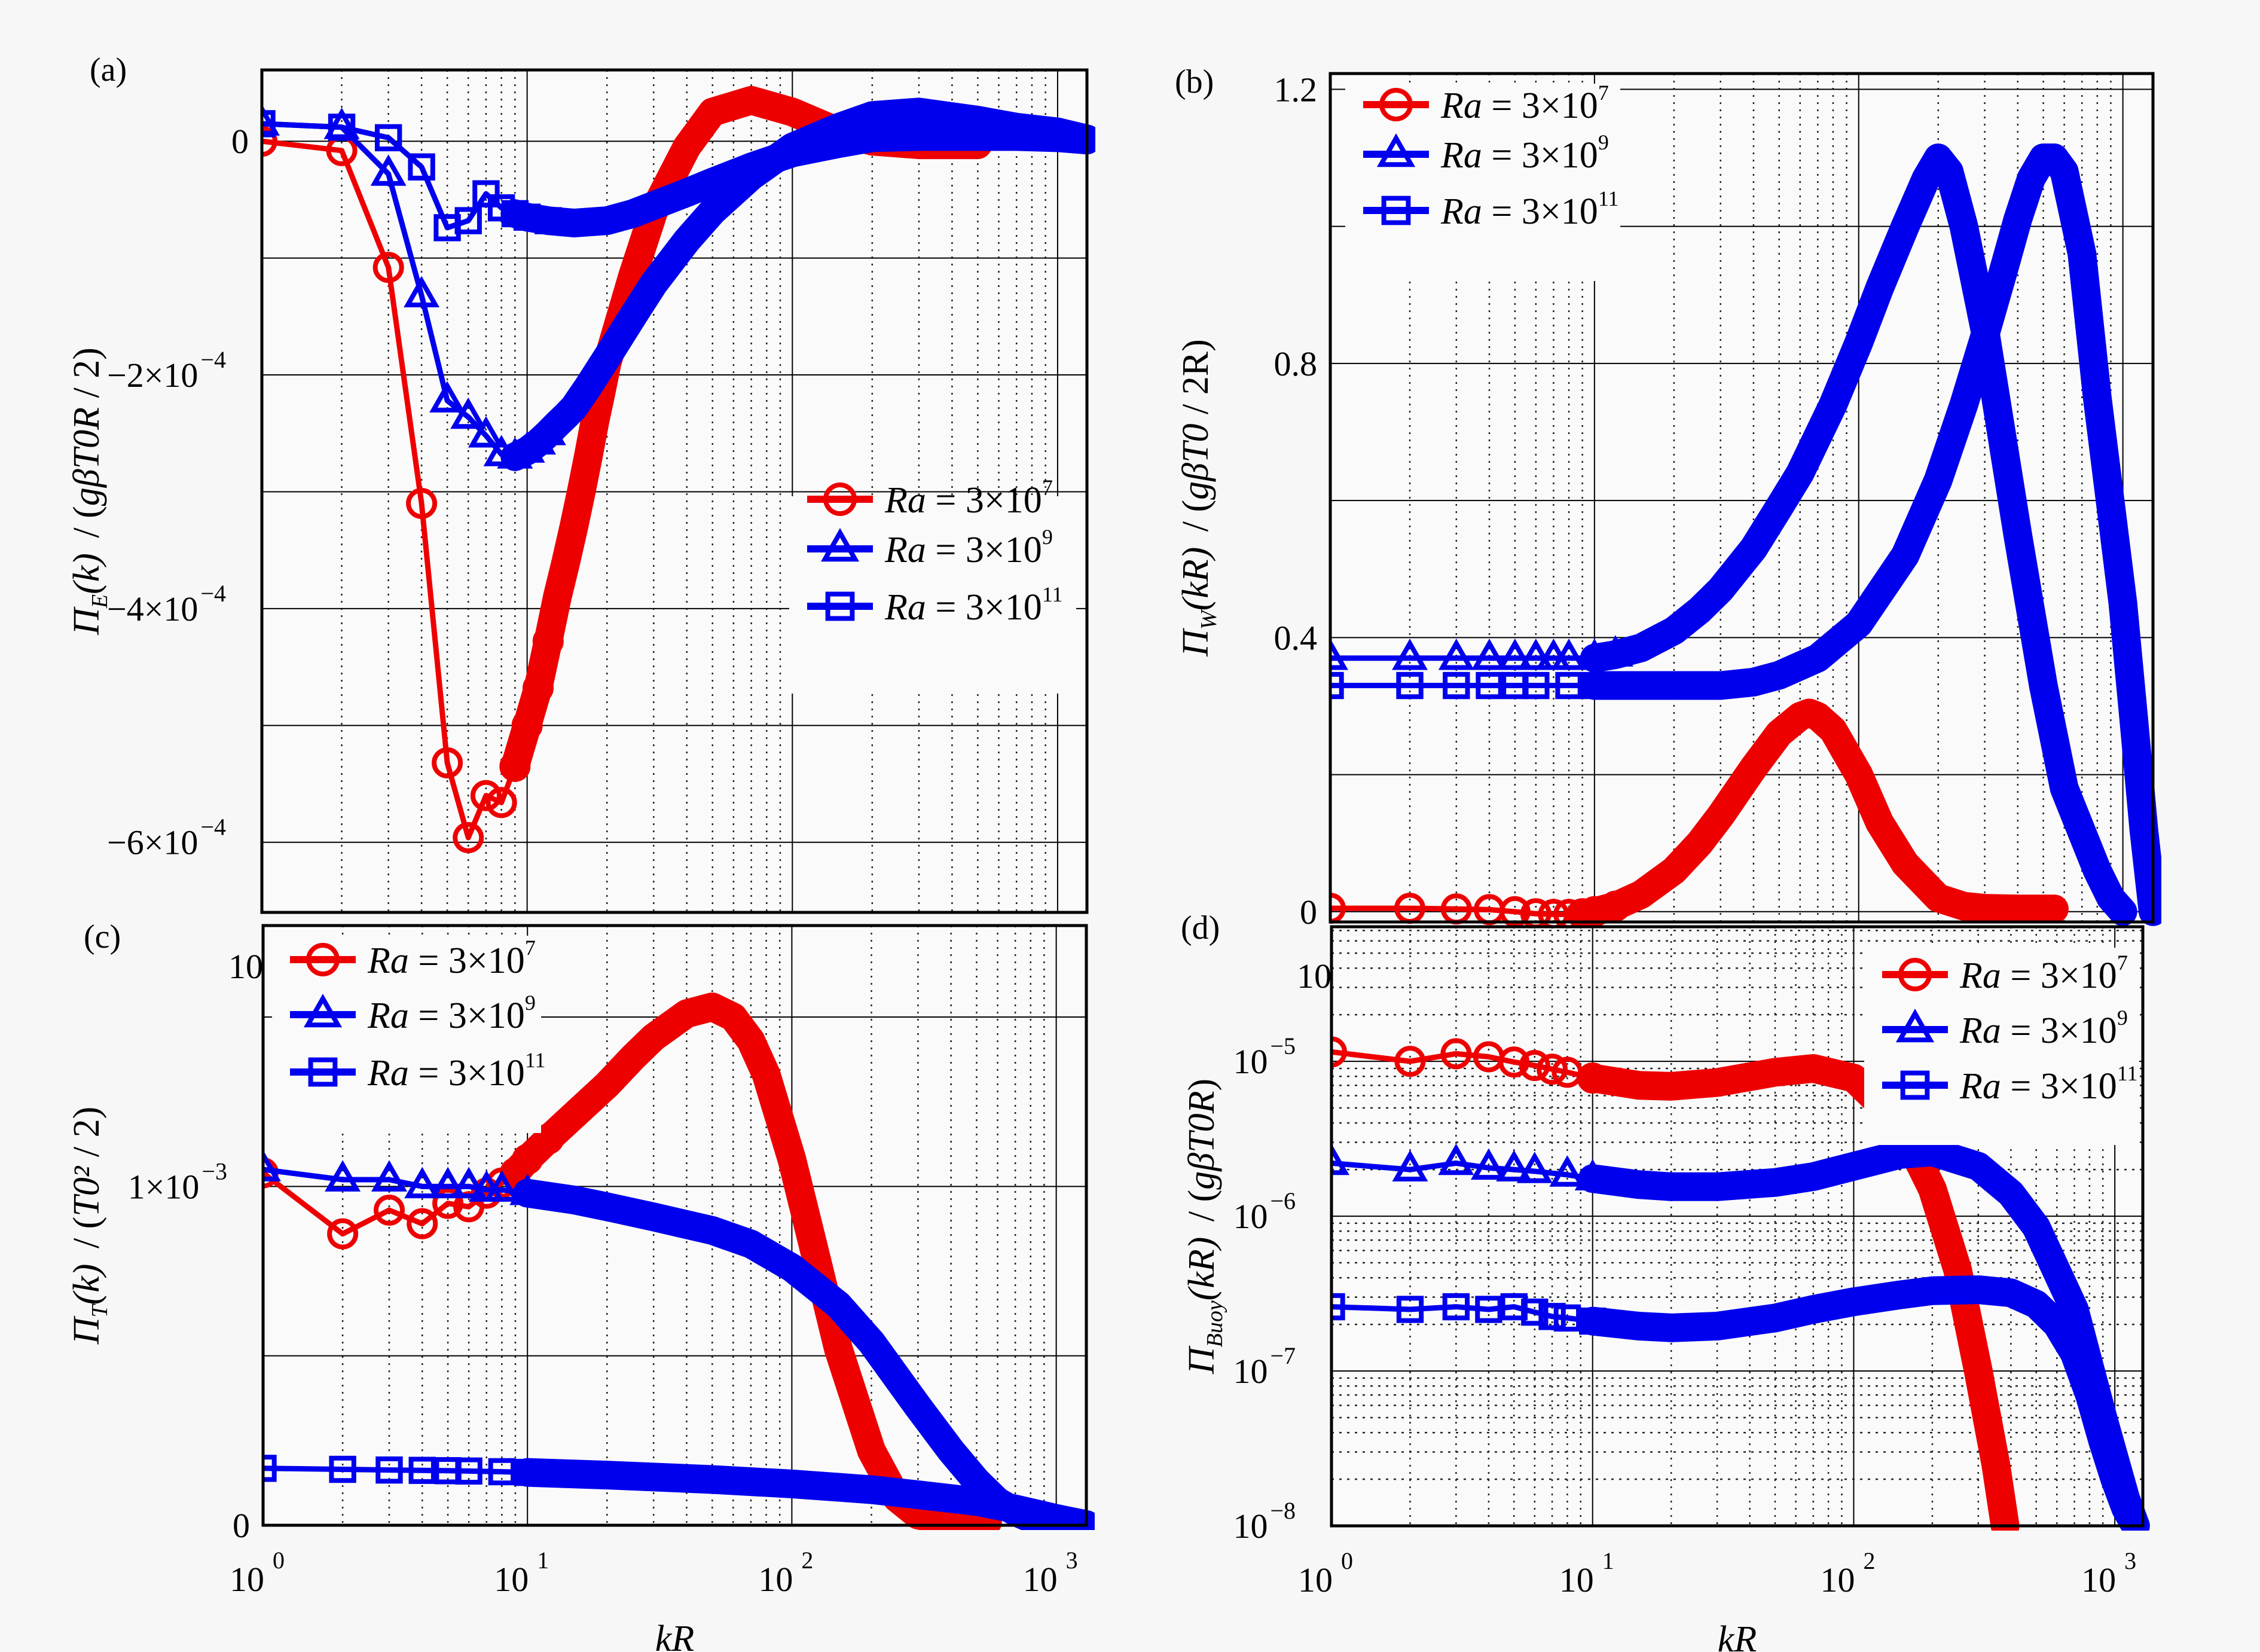  I want to click on y-tick-label: 0, so click(241, 1526).